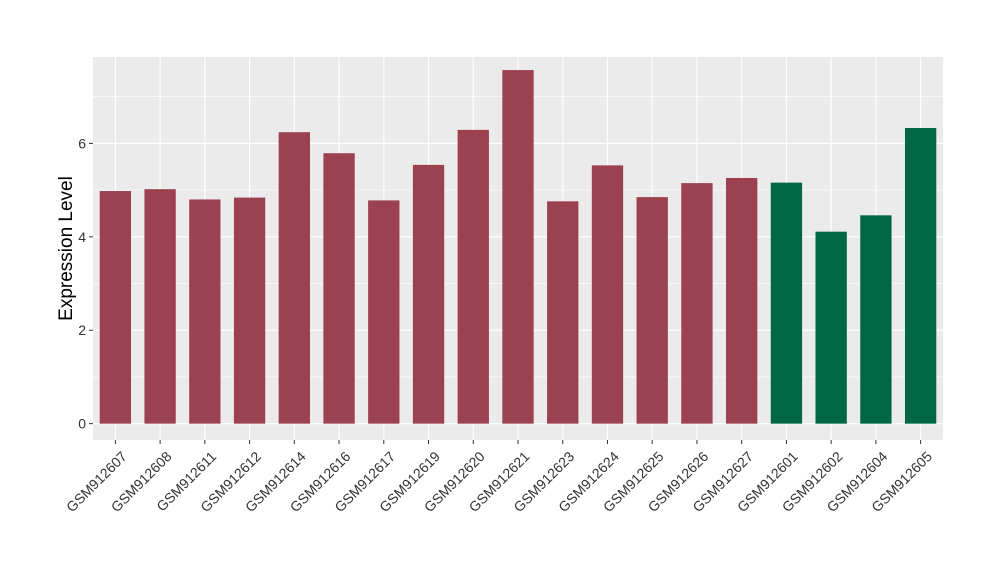 This screenshot has height=580, width=1000. I want to click on y-tick-label: 2, so click(82, 330).